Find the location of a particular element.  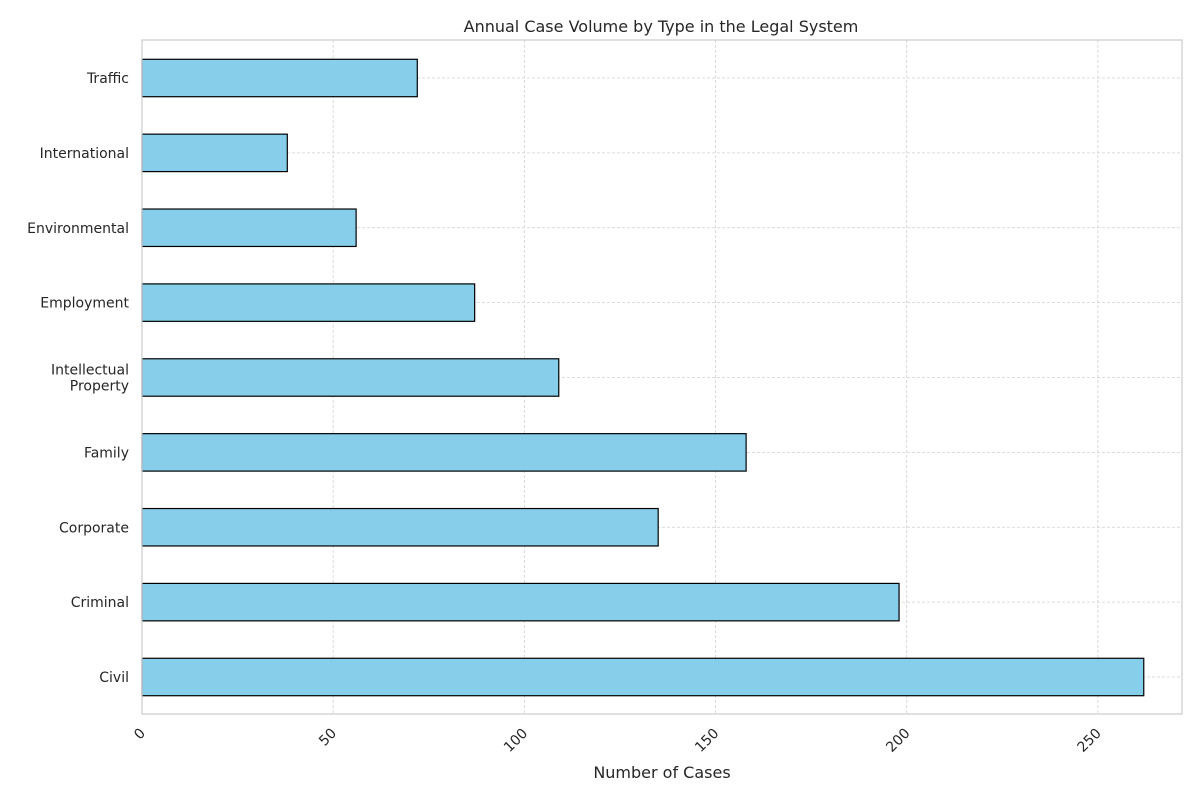

y-tick-label: Civil is located at coordinates (114, 678).